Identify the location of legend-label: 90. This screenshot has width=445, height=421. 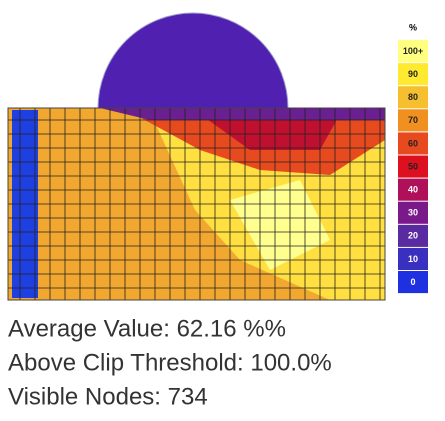
(413, 74).